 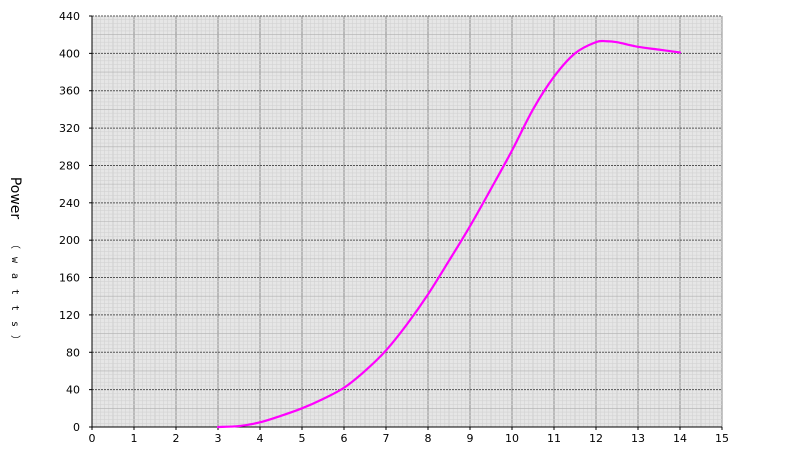 What do you see at coordinates (680, 438) in the screenshot?
I see `x-tick-label: 14` at bounding box center [680, 438].